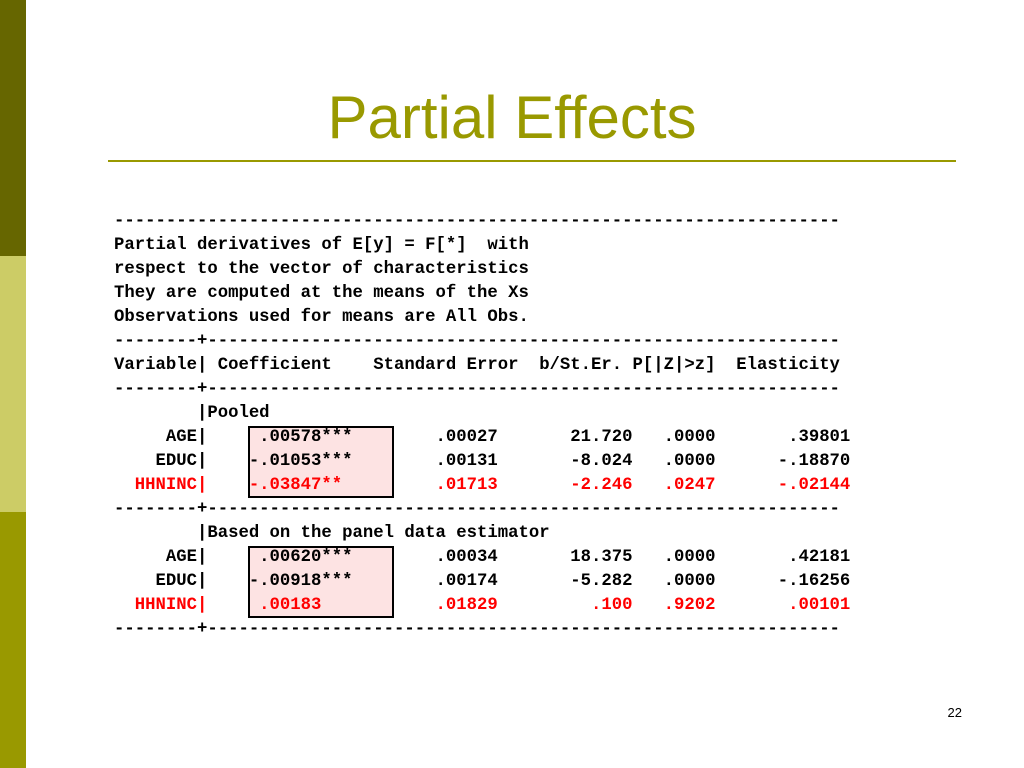 The image size is (1024, 768). What do you see at coordinates (321, 245) in the screenshot?
I see `header-line: Partial derivatives of E[y] = F[*] with` at bounding box center [321, 245].